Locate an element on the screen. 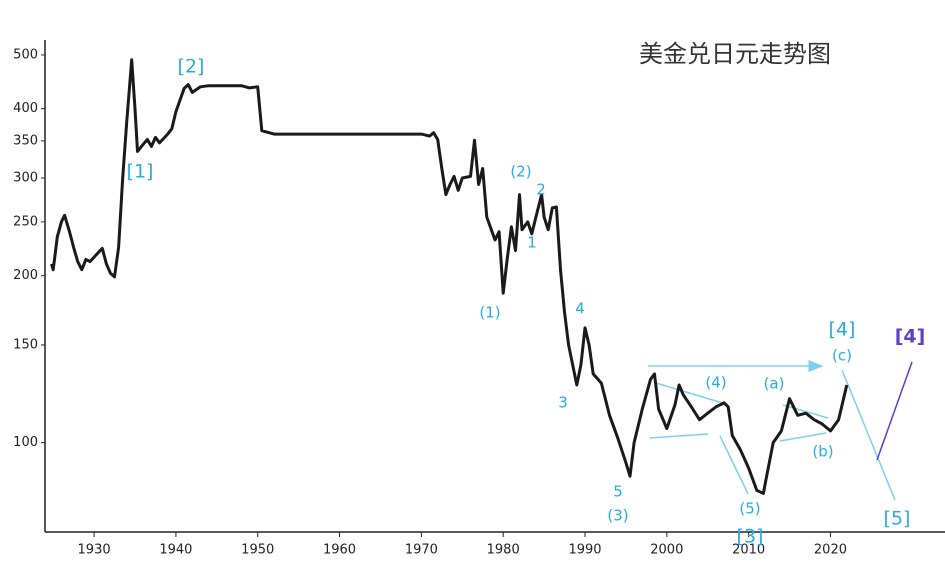 The width and height of the screenshot is (945, 571). wave-label: [5] is located at coordinates (897, 519).